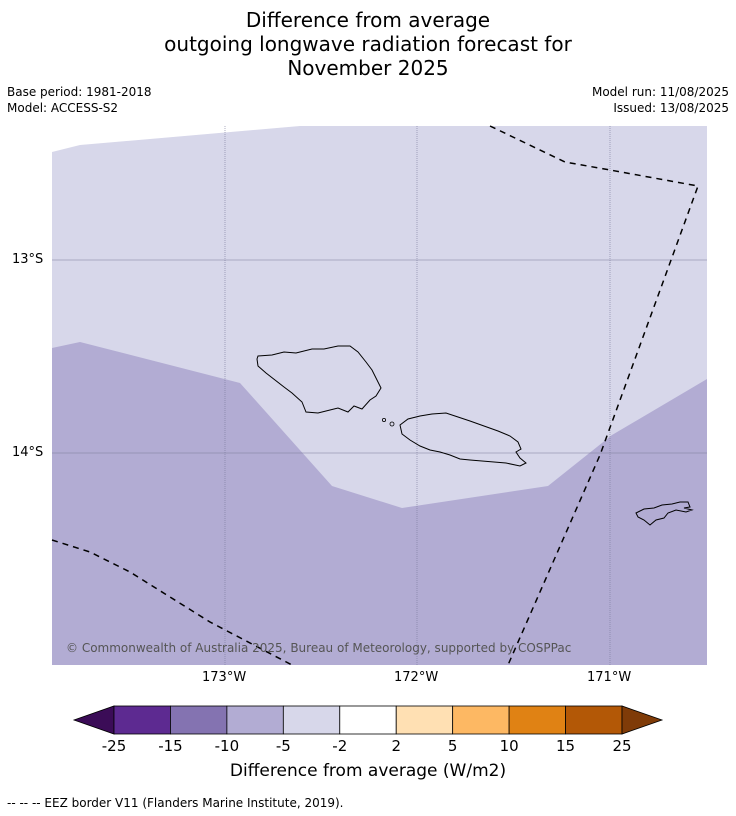  What do you see at coordinates (227, 746) in the screenshot?
I see `colorbar-tick-label: -10` at bounding box center [227, 746].